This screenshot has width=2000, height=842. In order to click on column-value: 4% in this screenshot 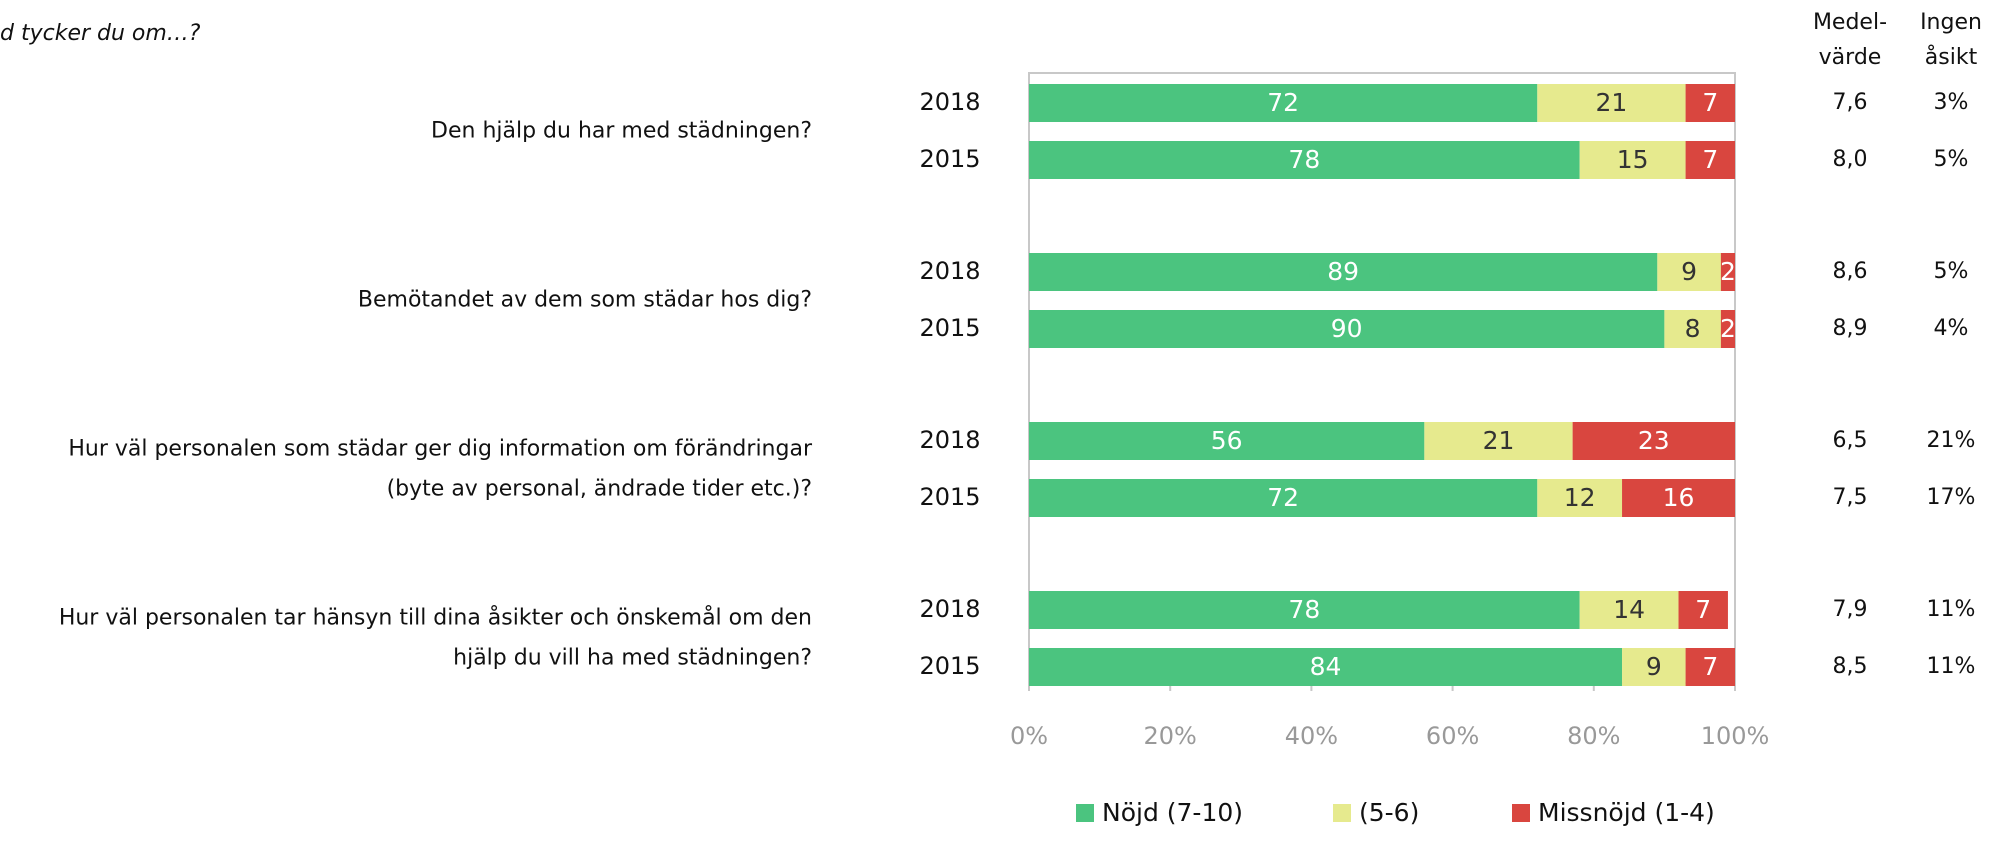, I will do `click(1951, 328)`.